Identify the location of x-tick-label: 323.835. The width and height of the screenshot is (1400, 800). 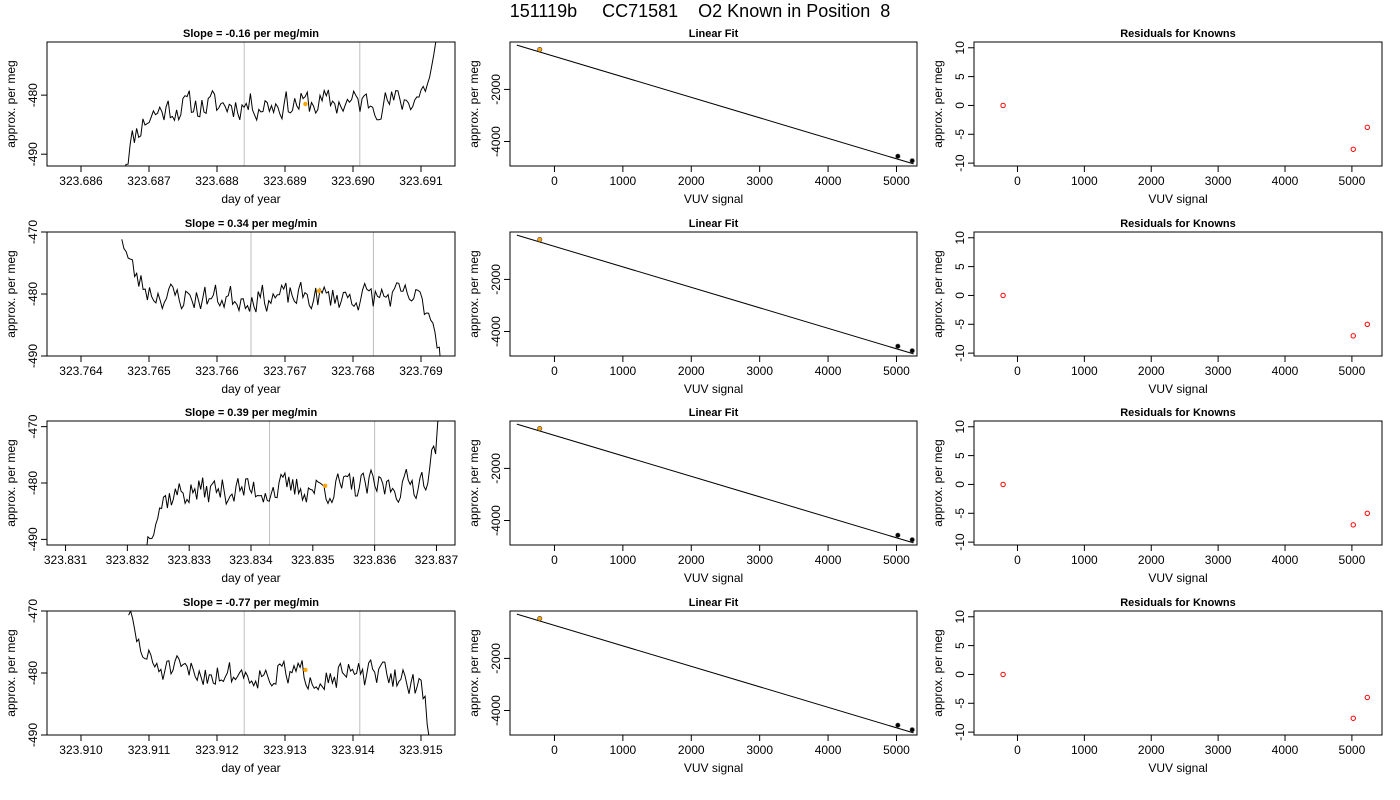
(313, 560).